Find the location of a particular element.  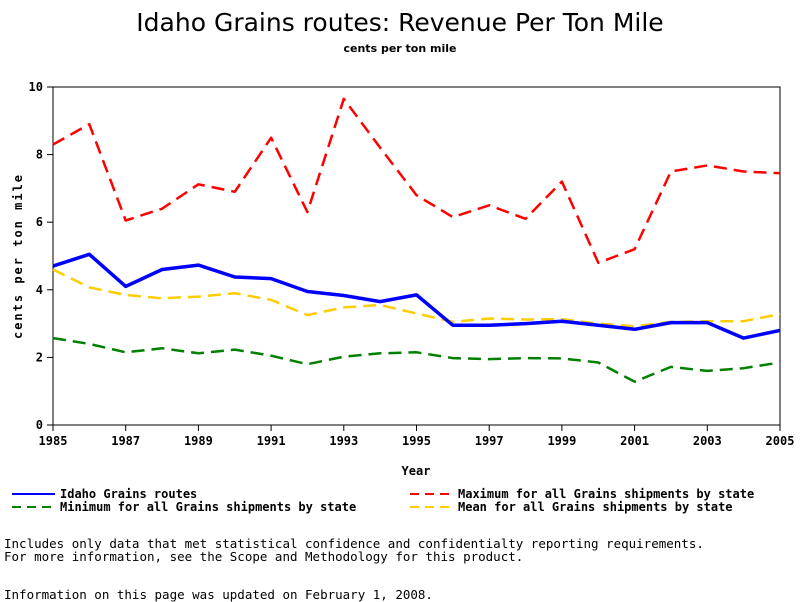

x-tick-label: 1995 is located at coordinates (416, 441).